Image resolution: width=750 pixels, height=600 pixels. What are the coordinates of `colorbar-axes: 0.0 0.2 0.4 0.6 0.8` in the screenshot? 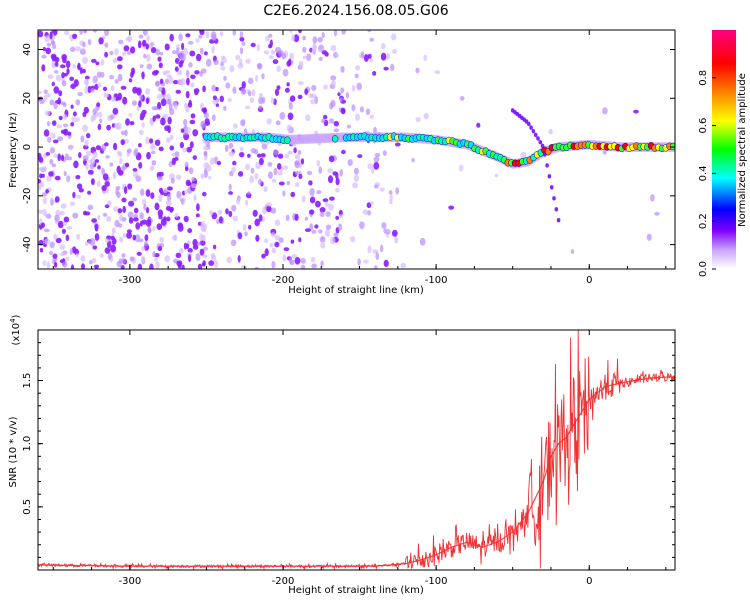 It's located at (707, 173).